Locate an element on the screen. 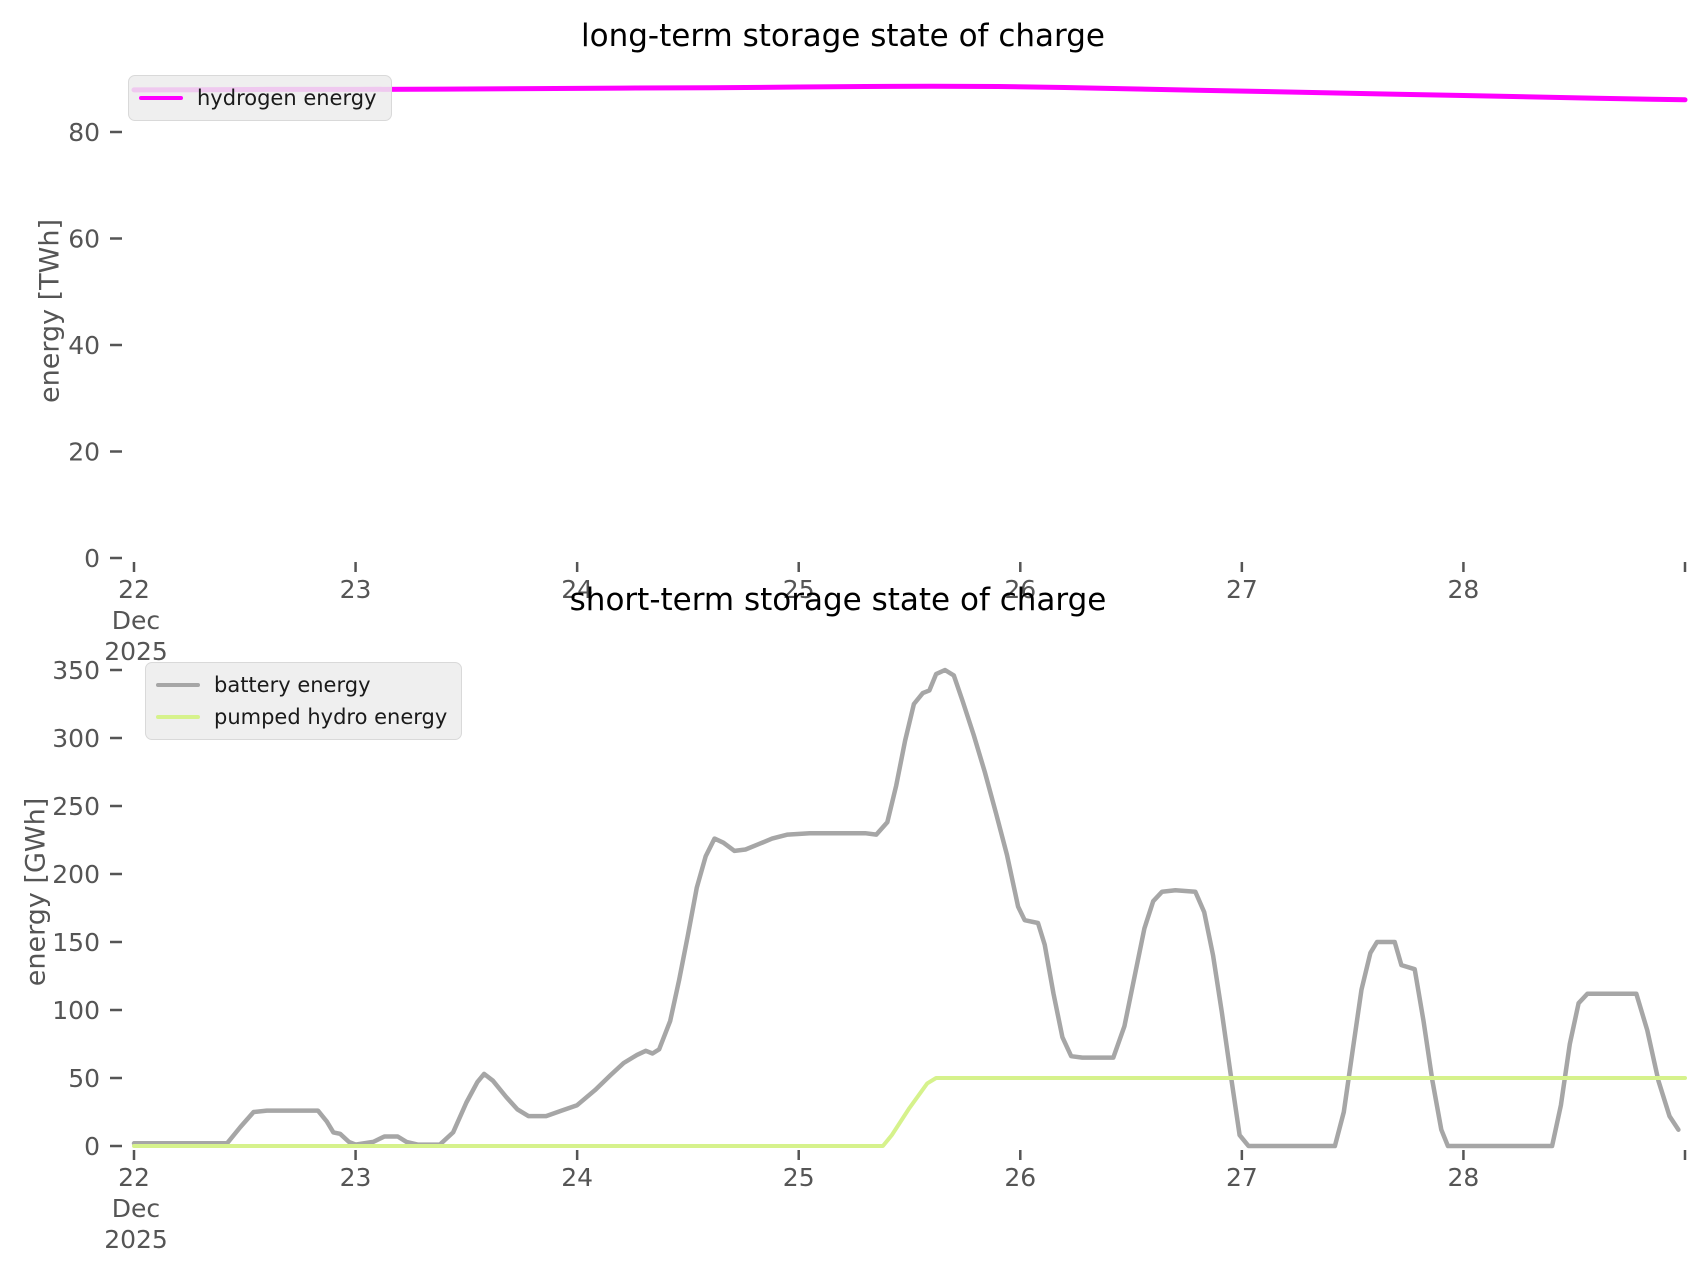 The height and width of the screenshot is (1277, 1706). legend-long-term: hydrogen energy is located at coordinates (260, 98).